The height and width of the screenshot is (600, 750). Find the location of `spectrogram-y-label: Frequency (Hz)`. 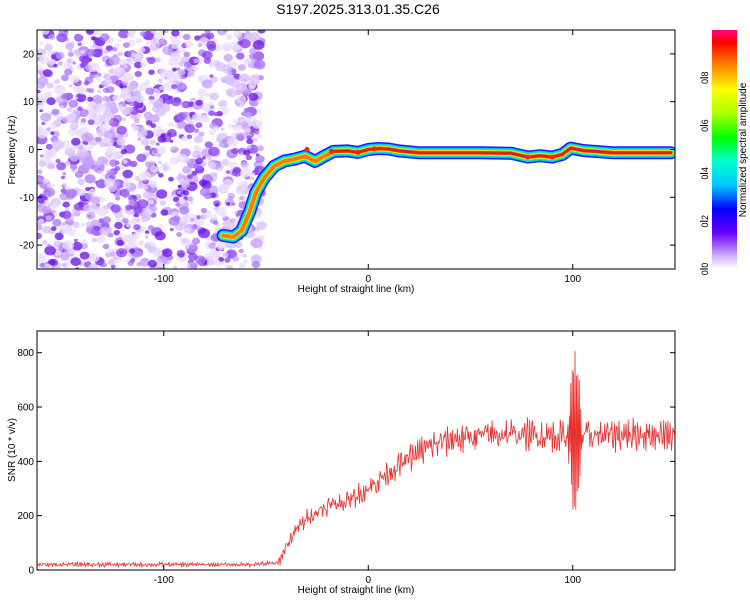

spectrogram-y-label: Frequency (Hz) is located at coordinates (12, 150).